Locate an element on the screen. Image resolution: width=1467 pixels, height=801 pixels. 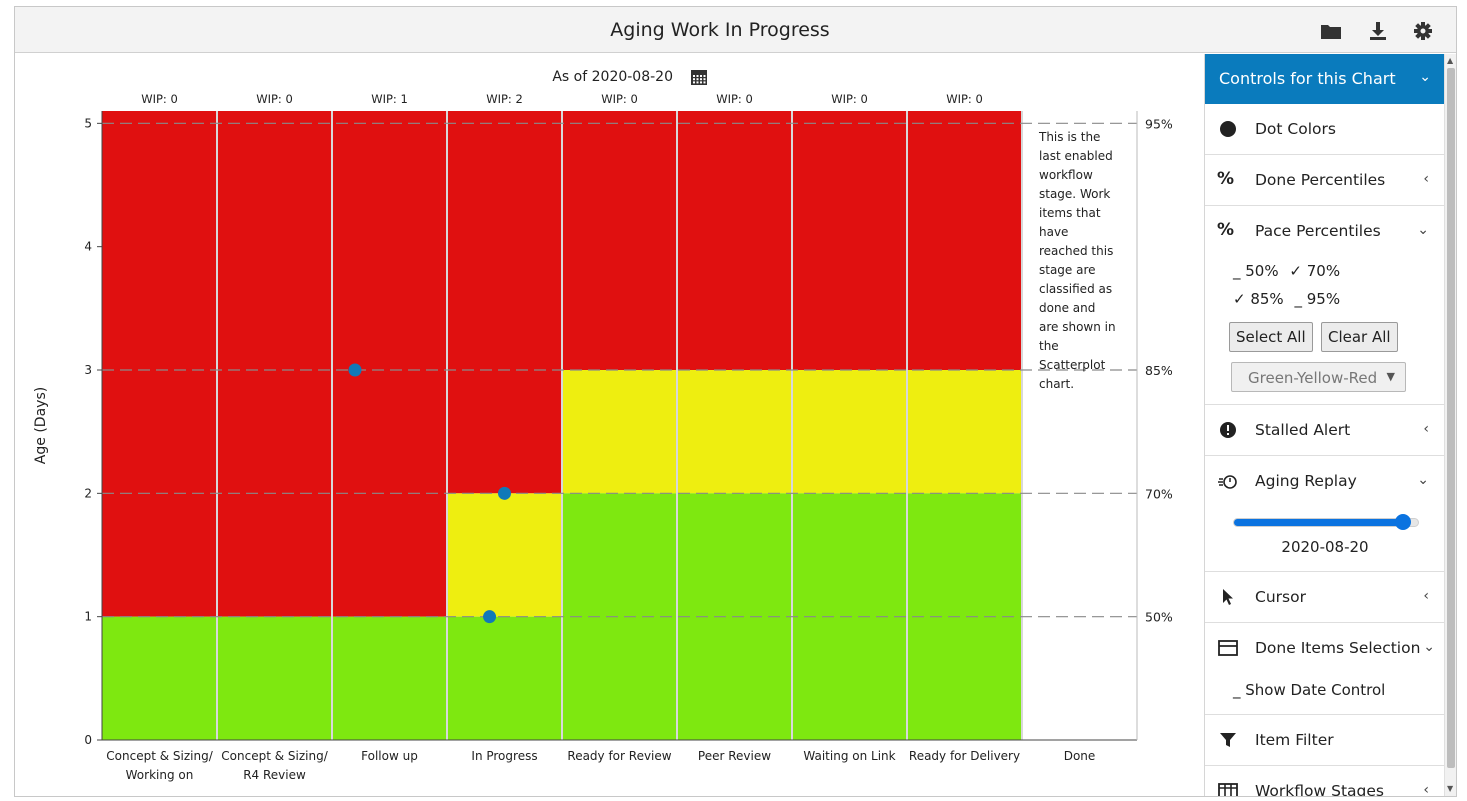
category-label: Done is located at coordinates (1080, 756).